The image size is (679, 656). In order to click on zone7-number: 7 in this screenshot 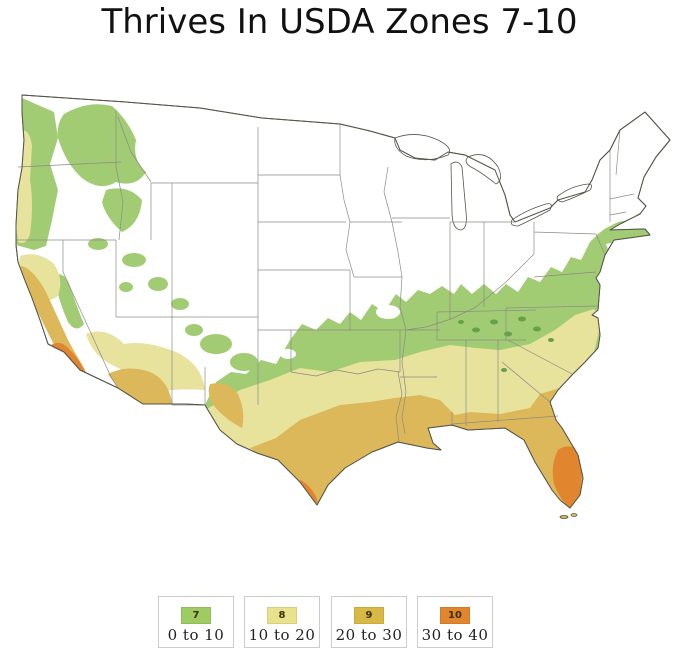, I will do `click(196, 615)`.